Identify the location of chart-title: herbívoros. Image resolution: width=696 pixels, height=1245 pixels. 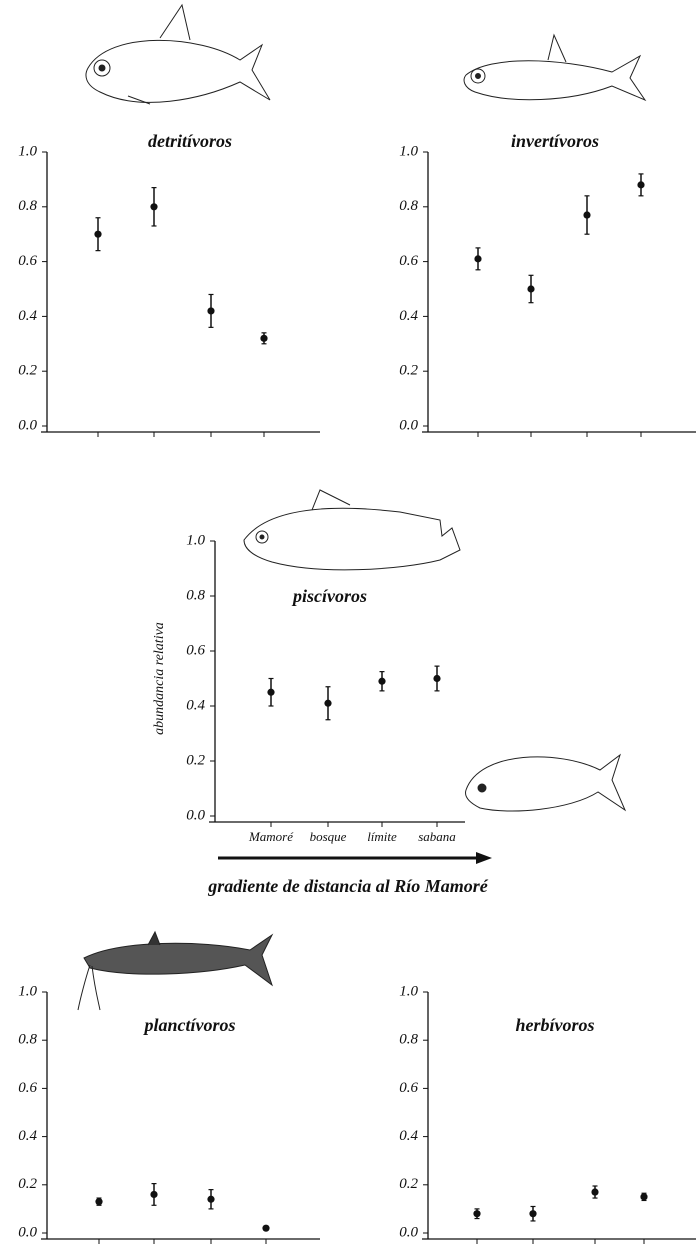
(554, 1025).